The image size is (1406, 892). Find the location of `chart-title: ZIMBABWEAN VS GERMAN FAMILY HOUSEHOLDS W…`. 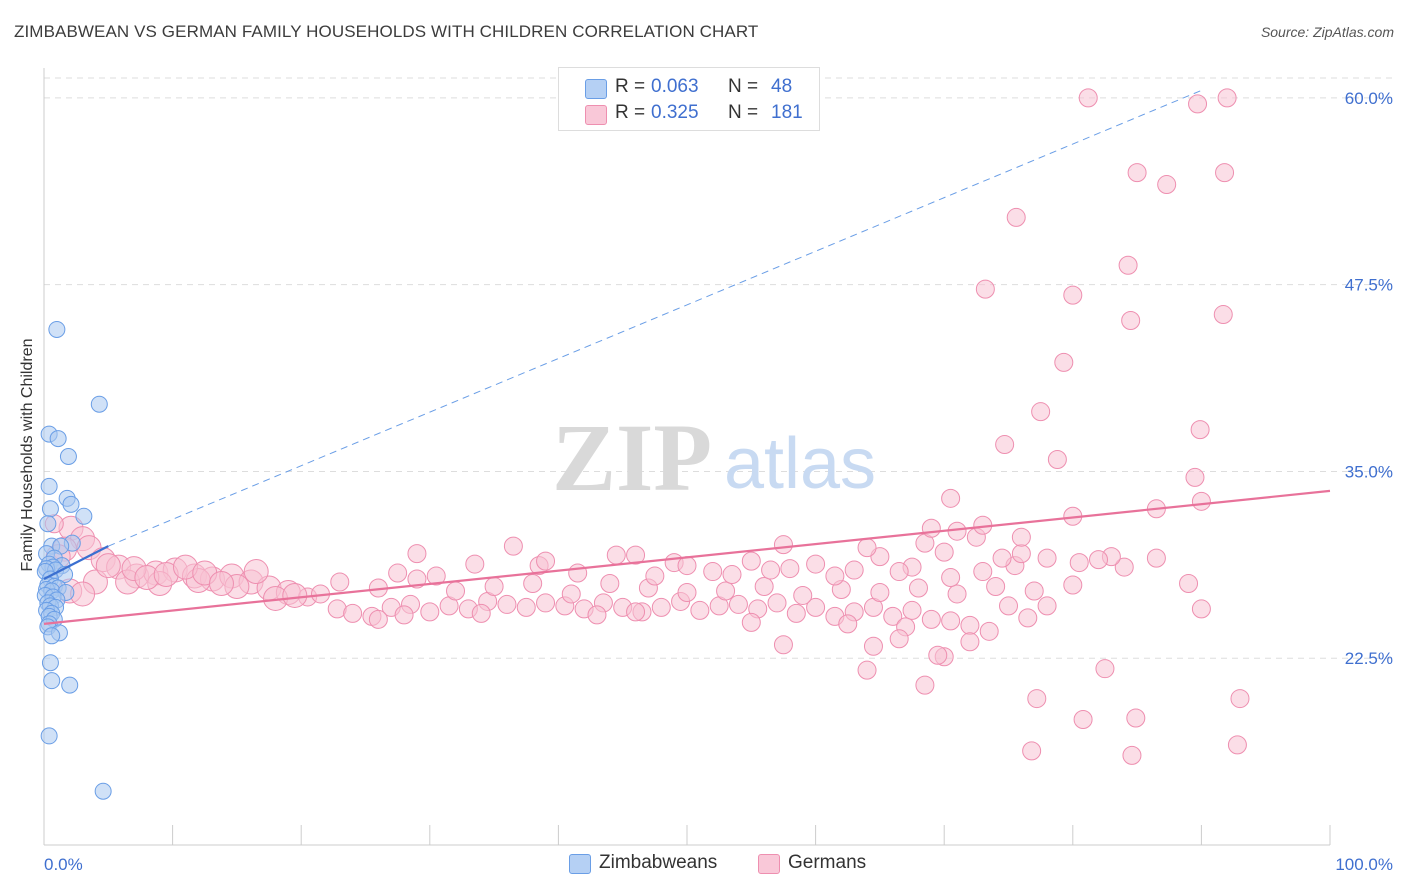

chart-title: ZIMBABWEAN VS GERMAN FAMILY HOUSEHOLDS W… is located at coordinates (386, 31).